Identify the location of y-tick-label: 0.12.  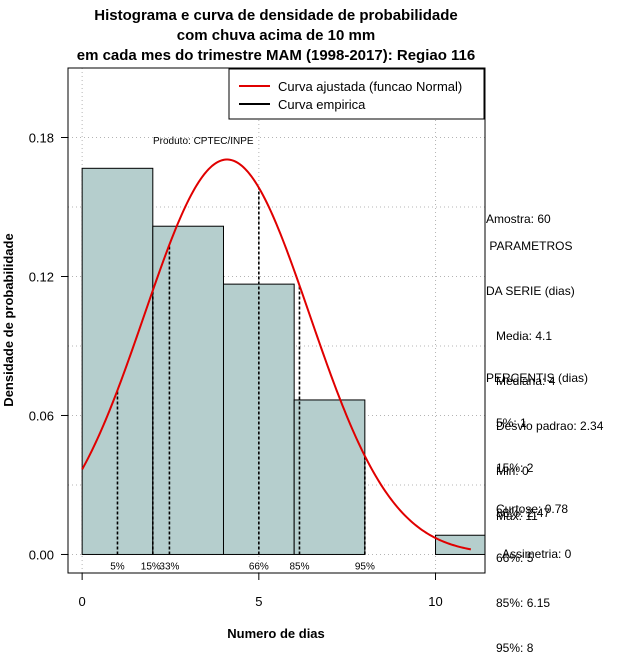
(41, 276).